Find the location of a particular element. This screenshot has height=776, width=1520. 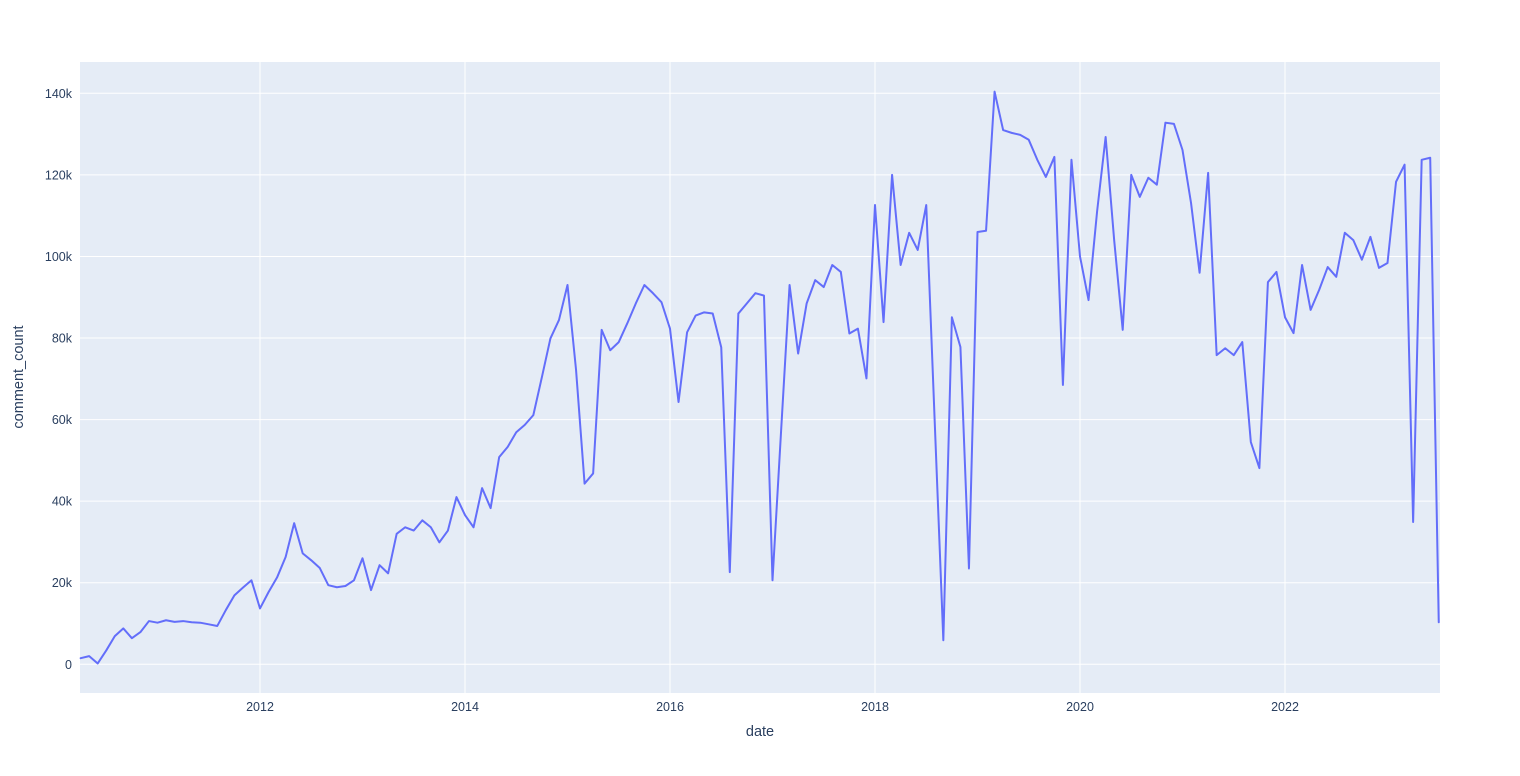

x-tick-label: 2016 is located at coordinates (670, 707).